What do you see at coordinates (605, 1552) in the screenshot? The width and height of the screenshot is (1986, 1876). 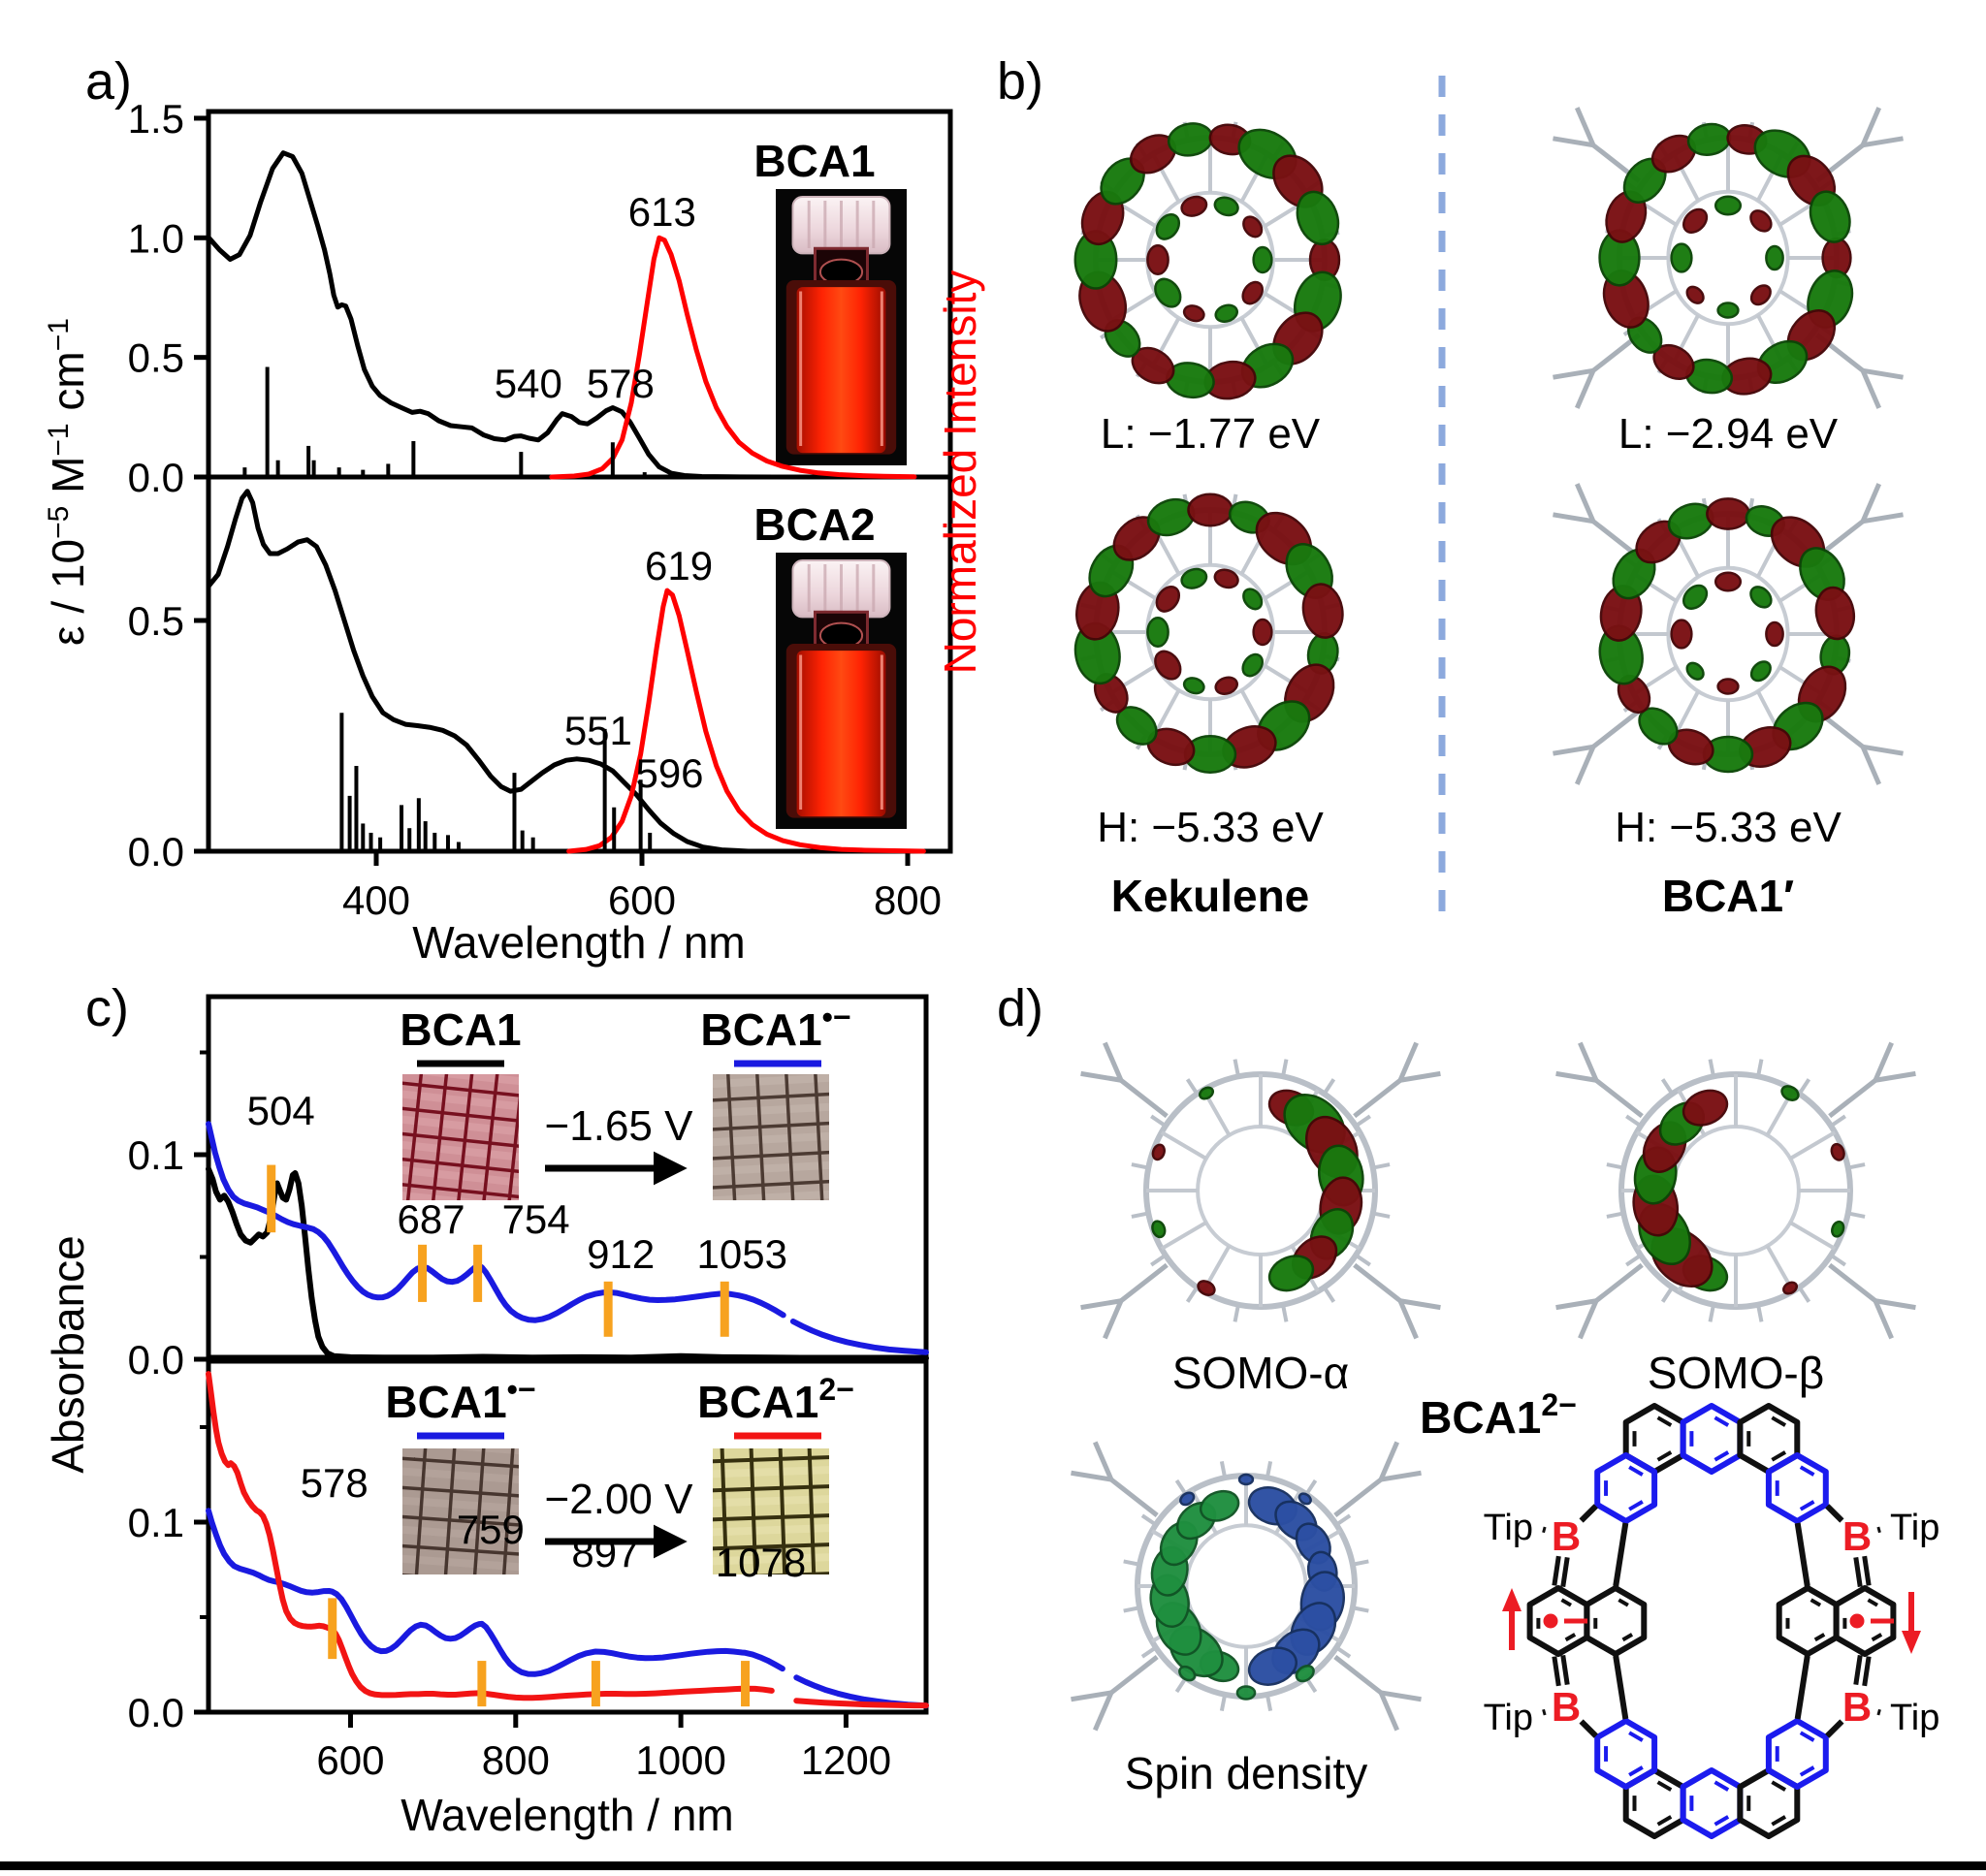 I see `generated-label: 897` at bounding box center [605, 1552].